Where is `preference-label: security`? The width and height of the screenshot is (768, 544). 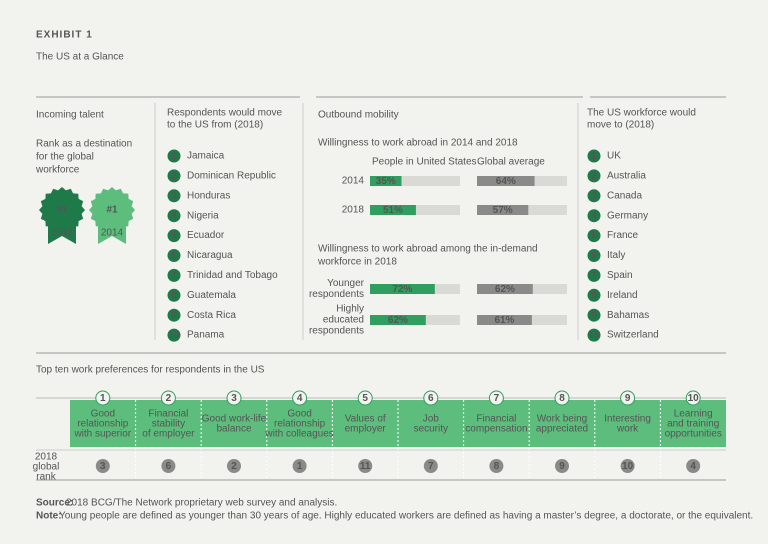 preference-label: security is located at coordinates (431, 429).